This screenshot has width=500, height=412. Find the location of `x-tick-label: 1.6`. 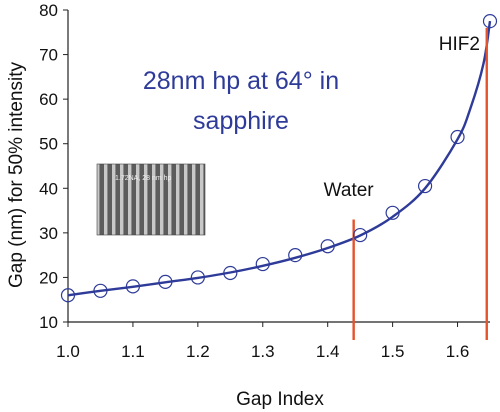

x-tick-label: 1.6 is located at coordinates (458, 351).